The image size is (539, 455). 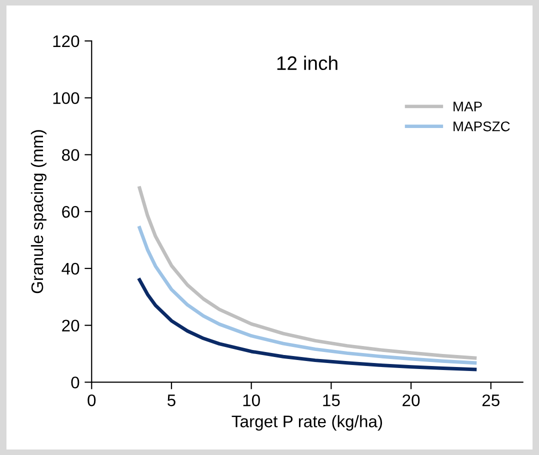 I want to click on x-tick-label: 10, so click(x=251, y=400).